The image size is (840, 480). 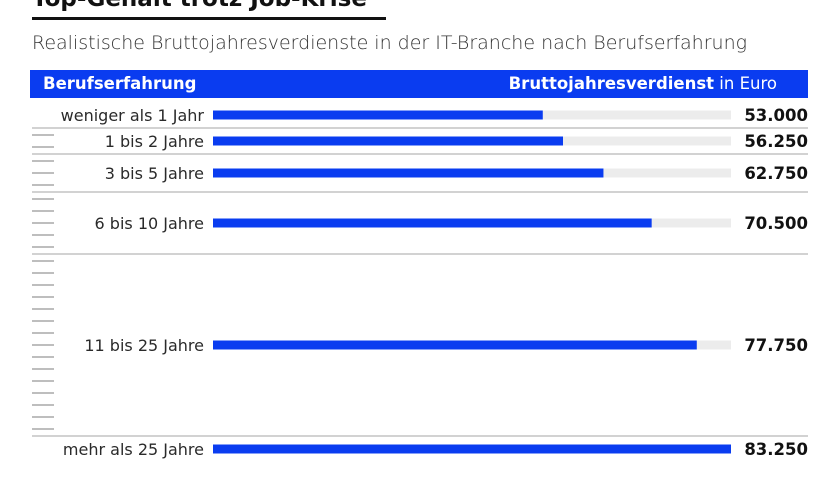 I want to click on category-label: weniger als 1 Jahr, so click(x=133, y=115).